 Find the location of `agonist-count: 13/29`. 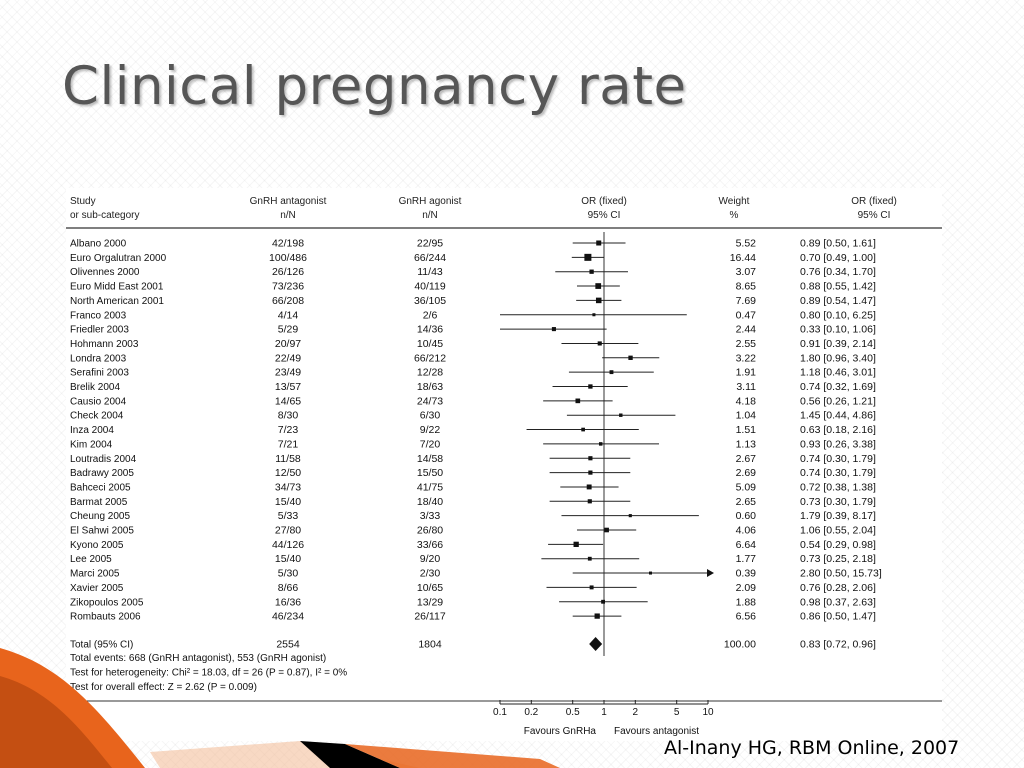

agonist-count: 13/29 is located at coordinates (430, 602).